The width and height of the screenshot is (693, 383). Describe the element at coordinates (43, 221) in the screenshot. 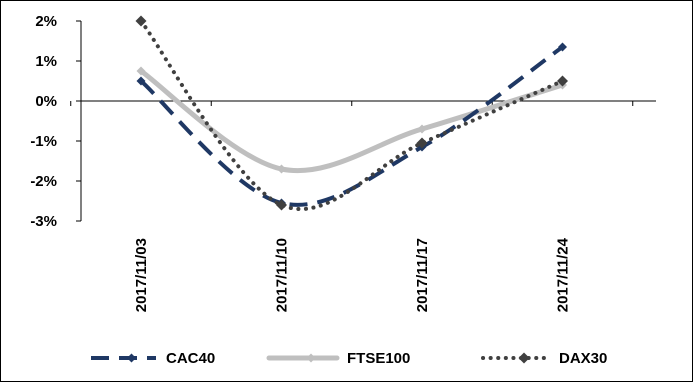

I see `y-tick-label: -3%` at that location.